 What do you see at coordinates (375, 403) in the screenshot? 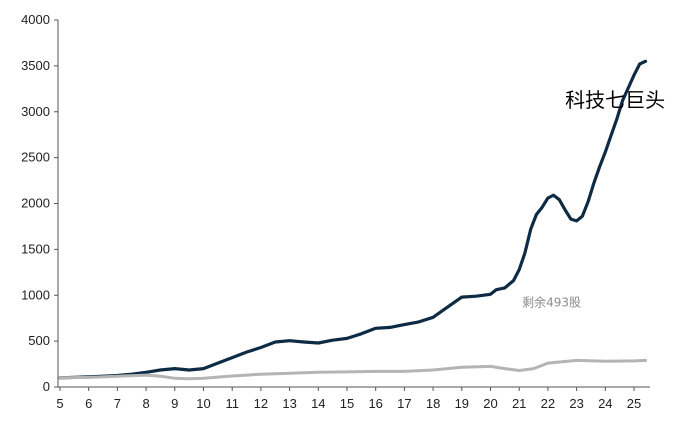
I see `x-tick-label: 16` at bounding box center [375, 403].